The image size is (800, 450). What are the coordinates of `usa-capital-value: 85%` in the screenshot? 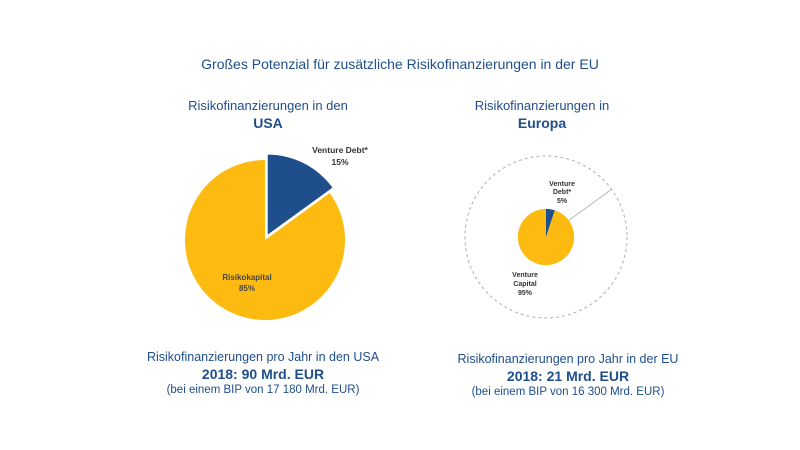 It's located at (247, 288).